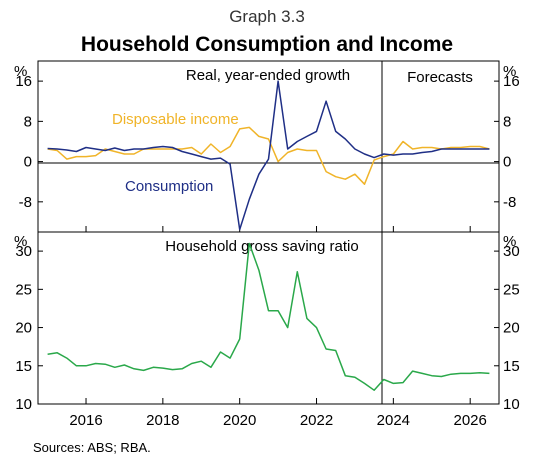  I want to click on x-tick-label: 2020, so click(239, 420).